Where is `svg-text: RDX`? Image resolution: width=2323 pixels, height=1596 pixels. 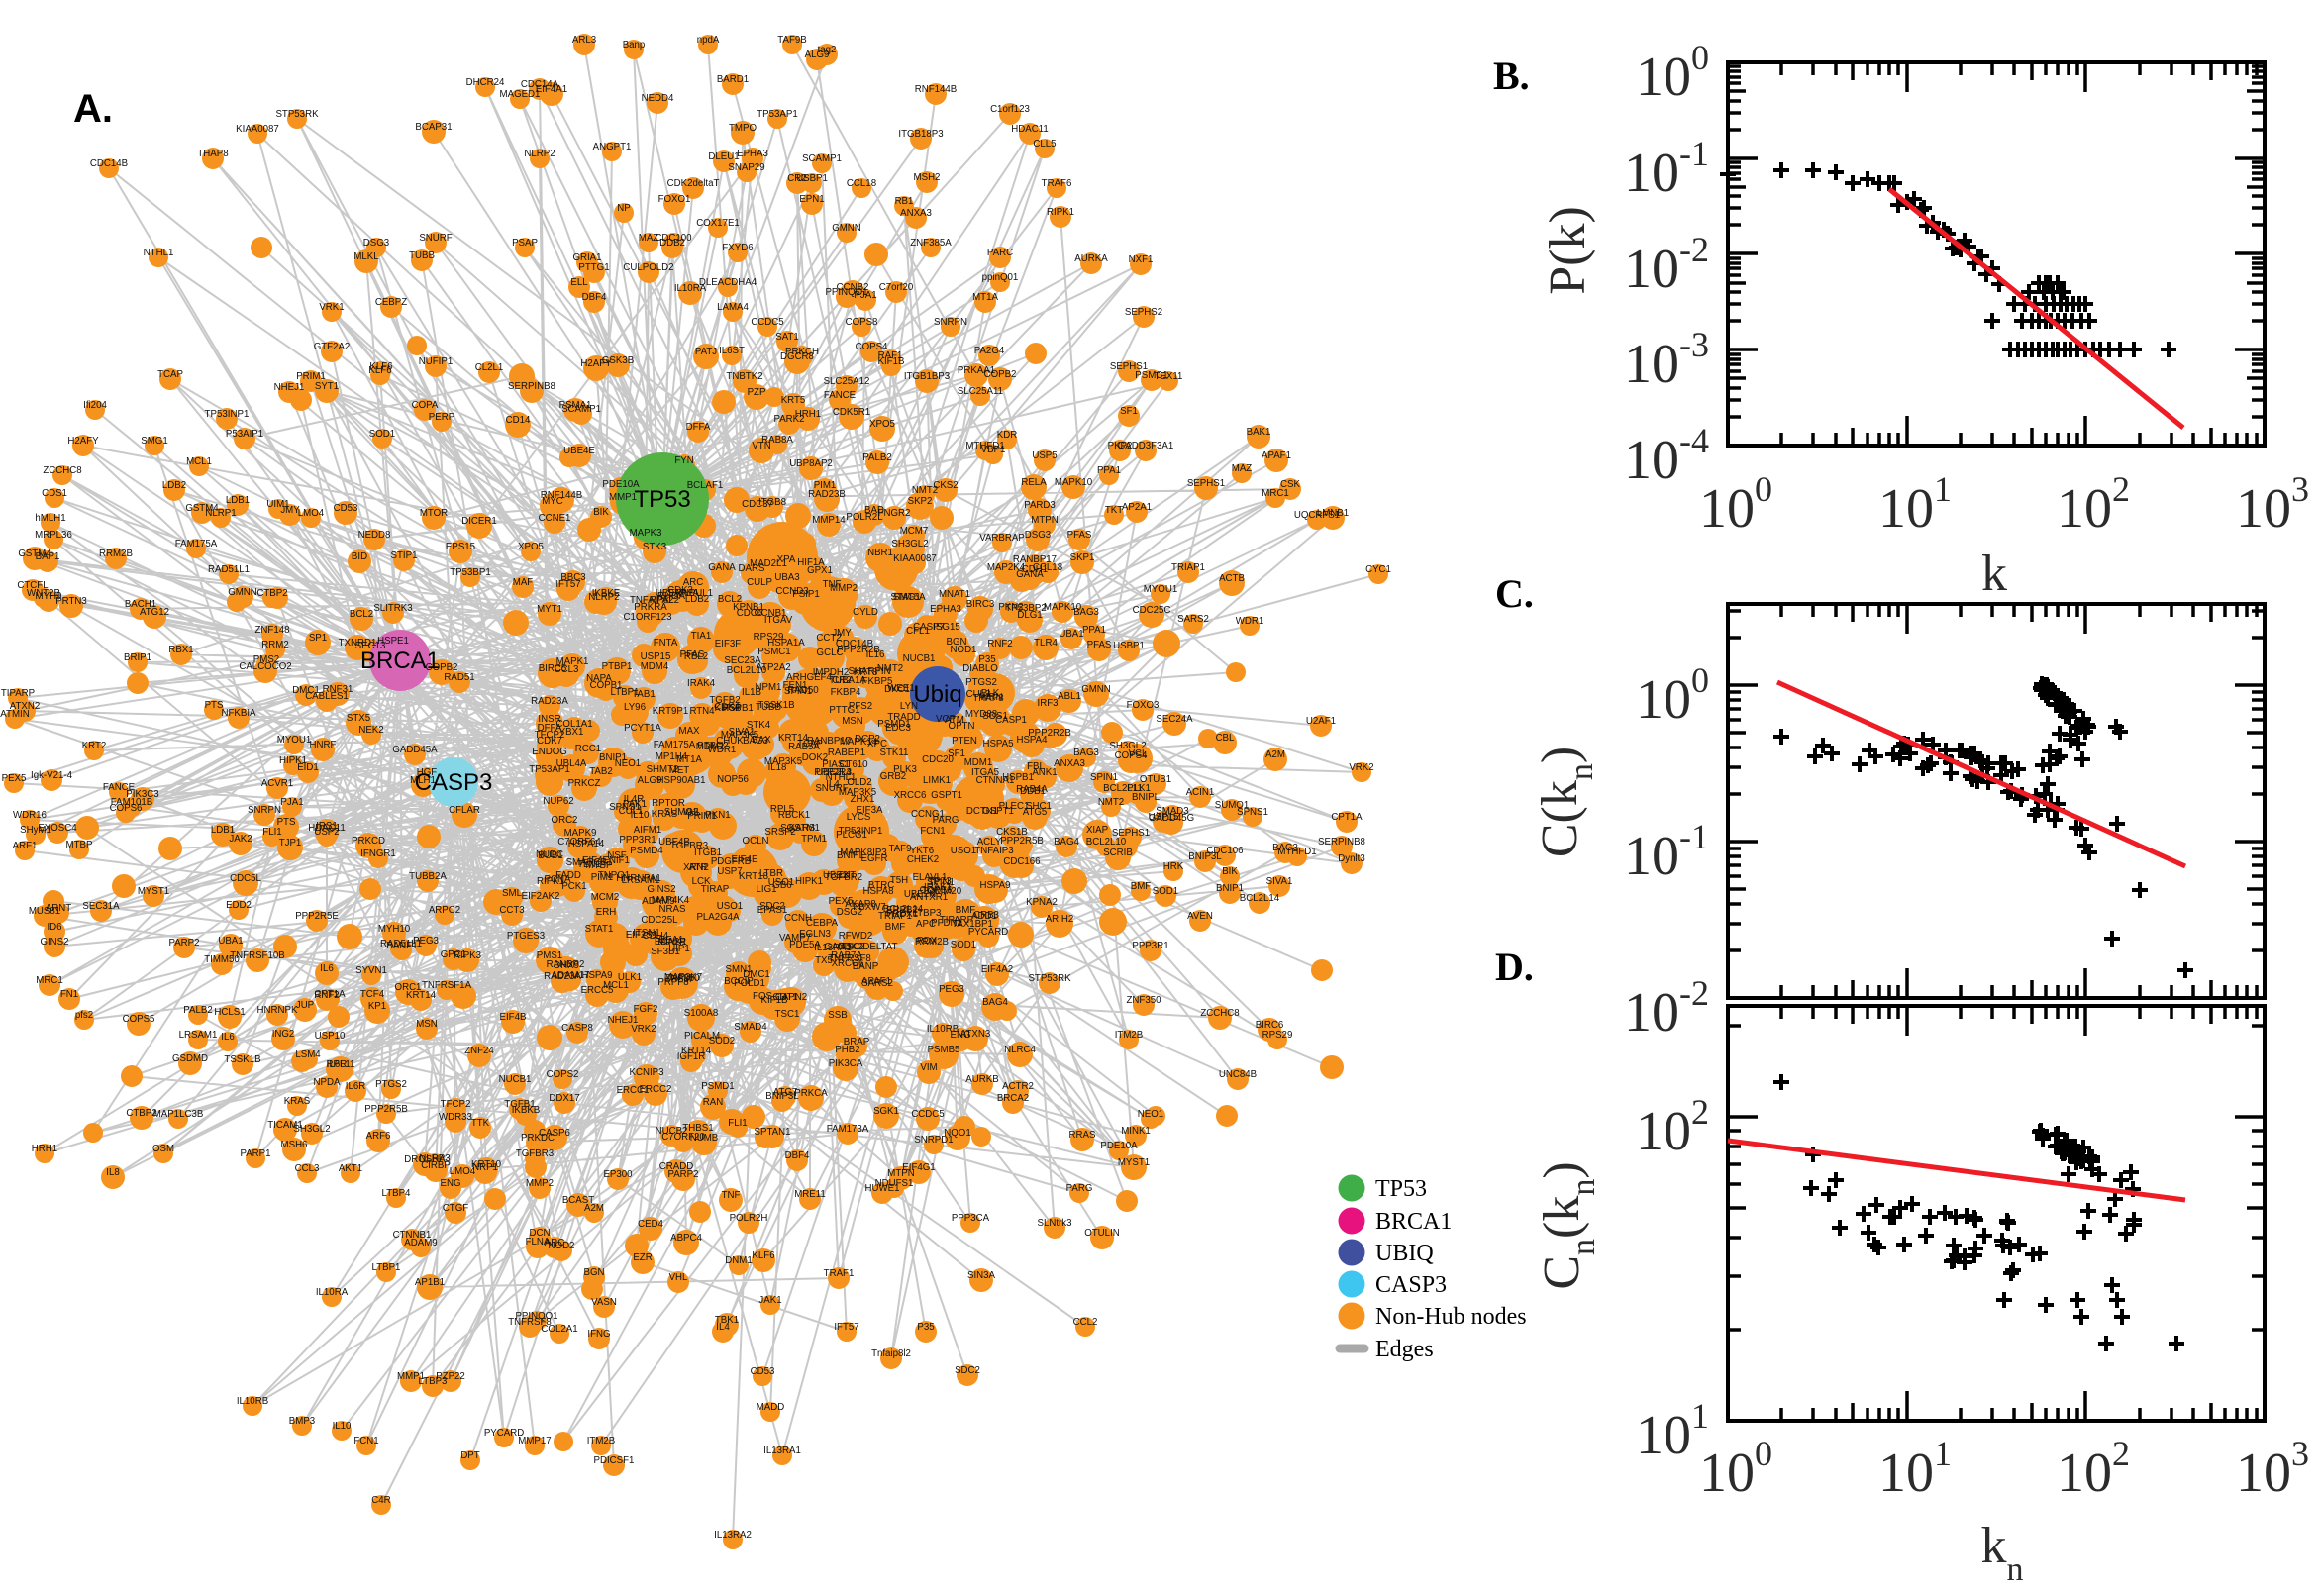 svg-text: RDX is located at coordinates (928, 941).